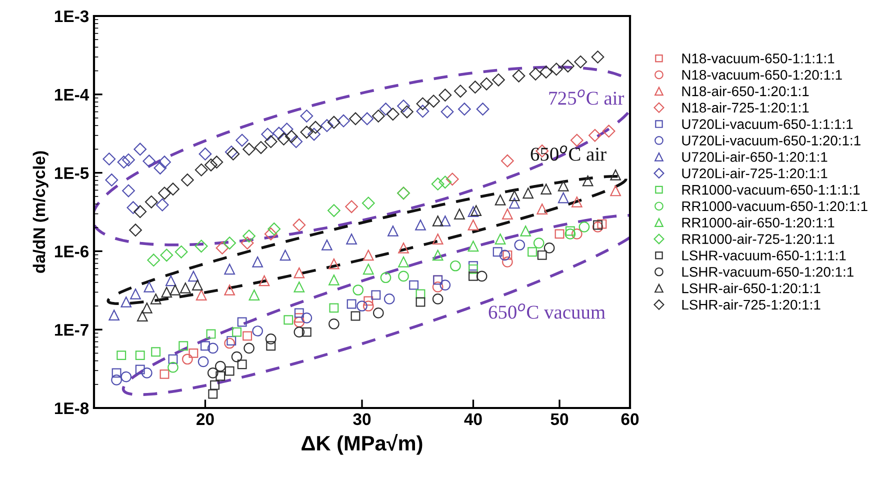 This screenshot has width=889, height=482. I want to click on x-tick-label: 20, so click(205, 419).